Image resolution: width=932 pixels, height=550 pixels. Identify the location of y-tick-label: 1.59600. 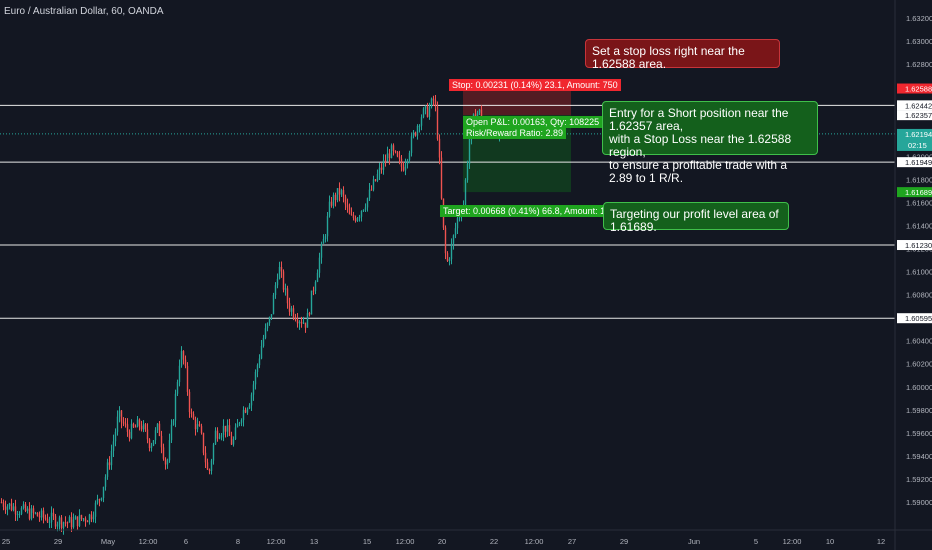
(919, 433).